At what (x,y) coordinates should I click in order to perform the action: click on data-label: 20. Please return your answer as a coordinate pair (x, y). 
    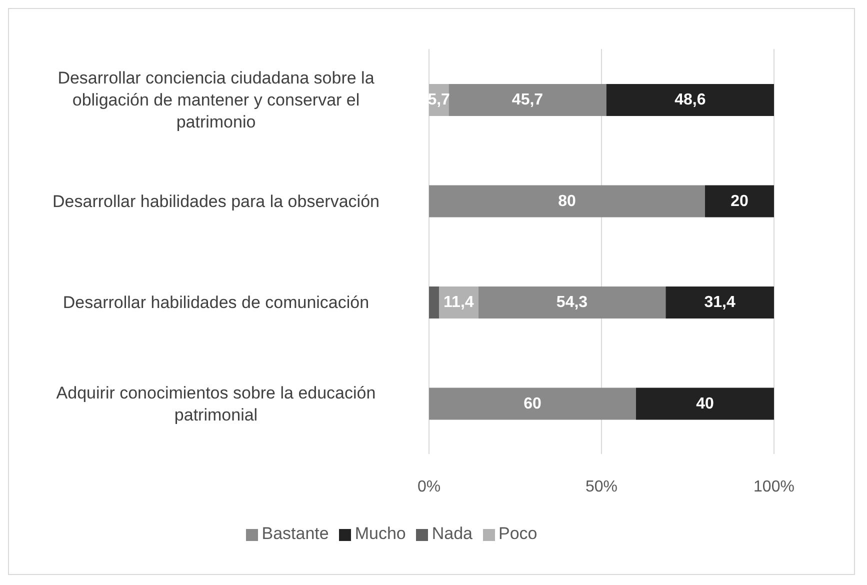
    Looking at the image, I should click on (739, 201).